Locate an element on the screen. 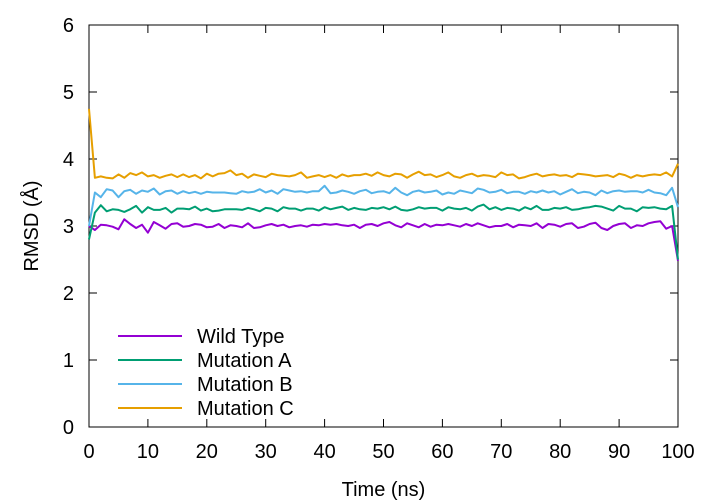 The image size is (720, 504). x-tick-label: 100 is located at coordinates (677, 452).